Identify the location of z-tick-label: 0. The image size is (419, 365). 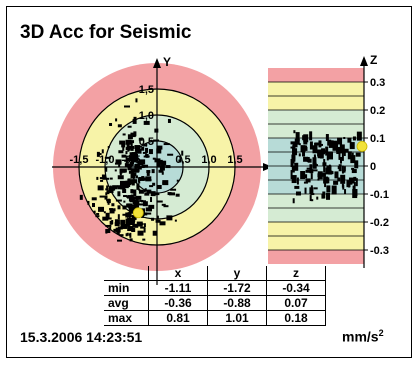
(373, 167).